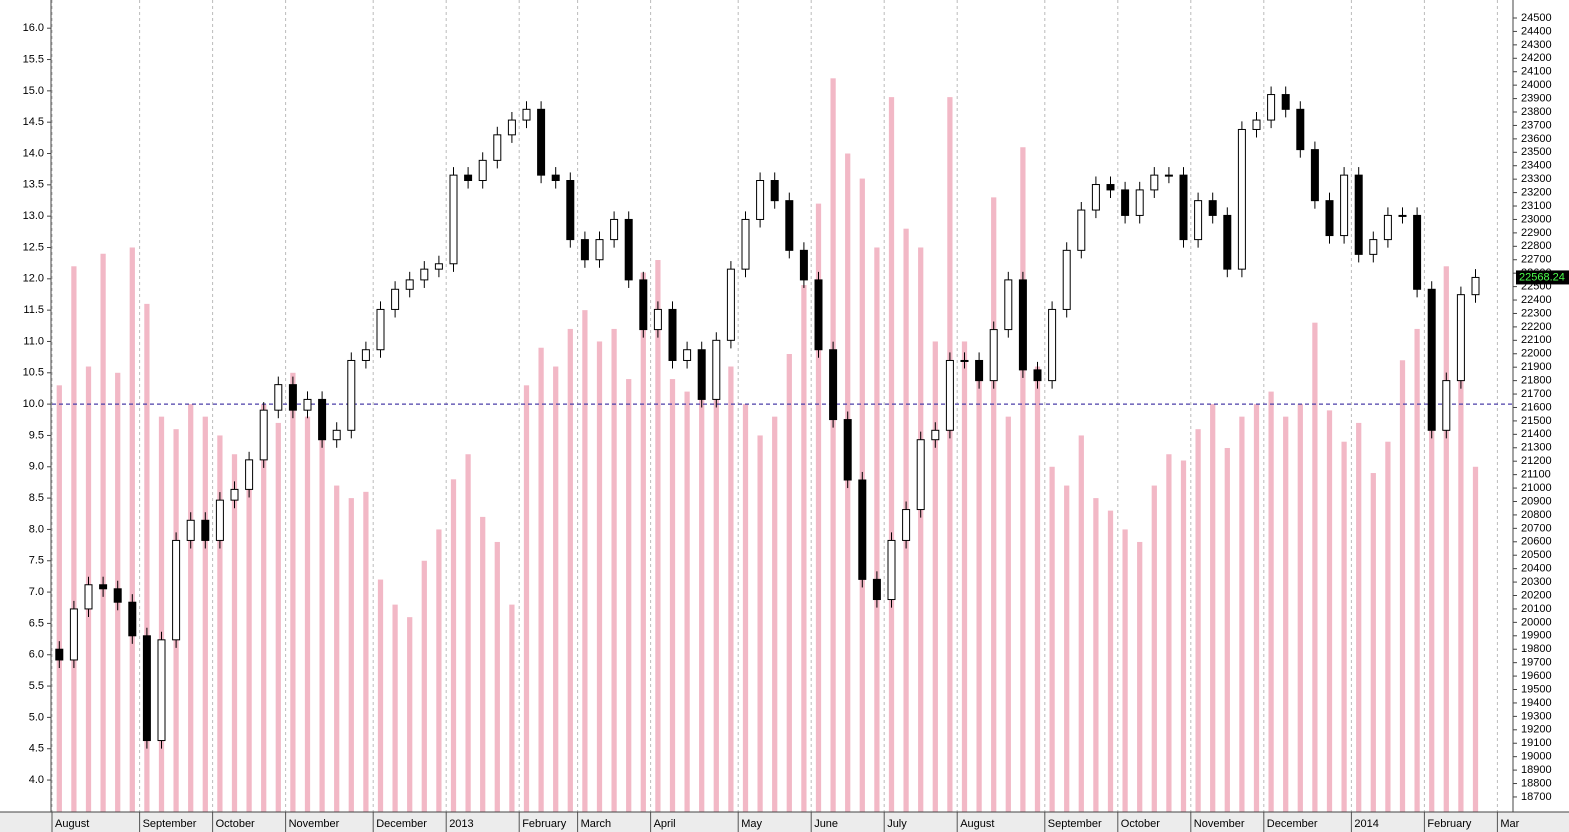  I want to click on x-tick-label: April, so click(665, 824).